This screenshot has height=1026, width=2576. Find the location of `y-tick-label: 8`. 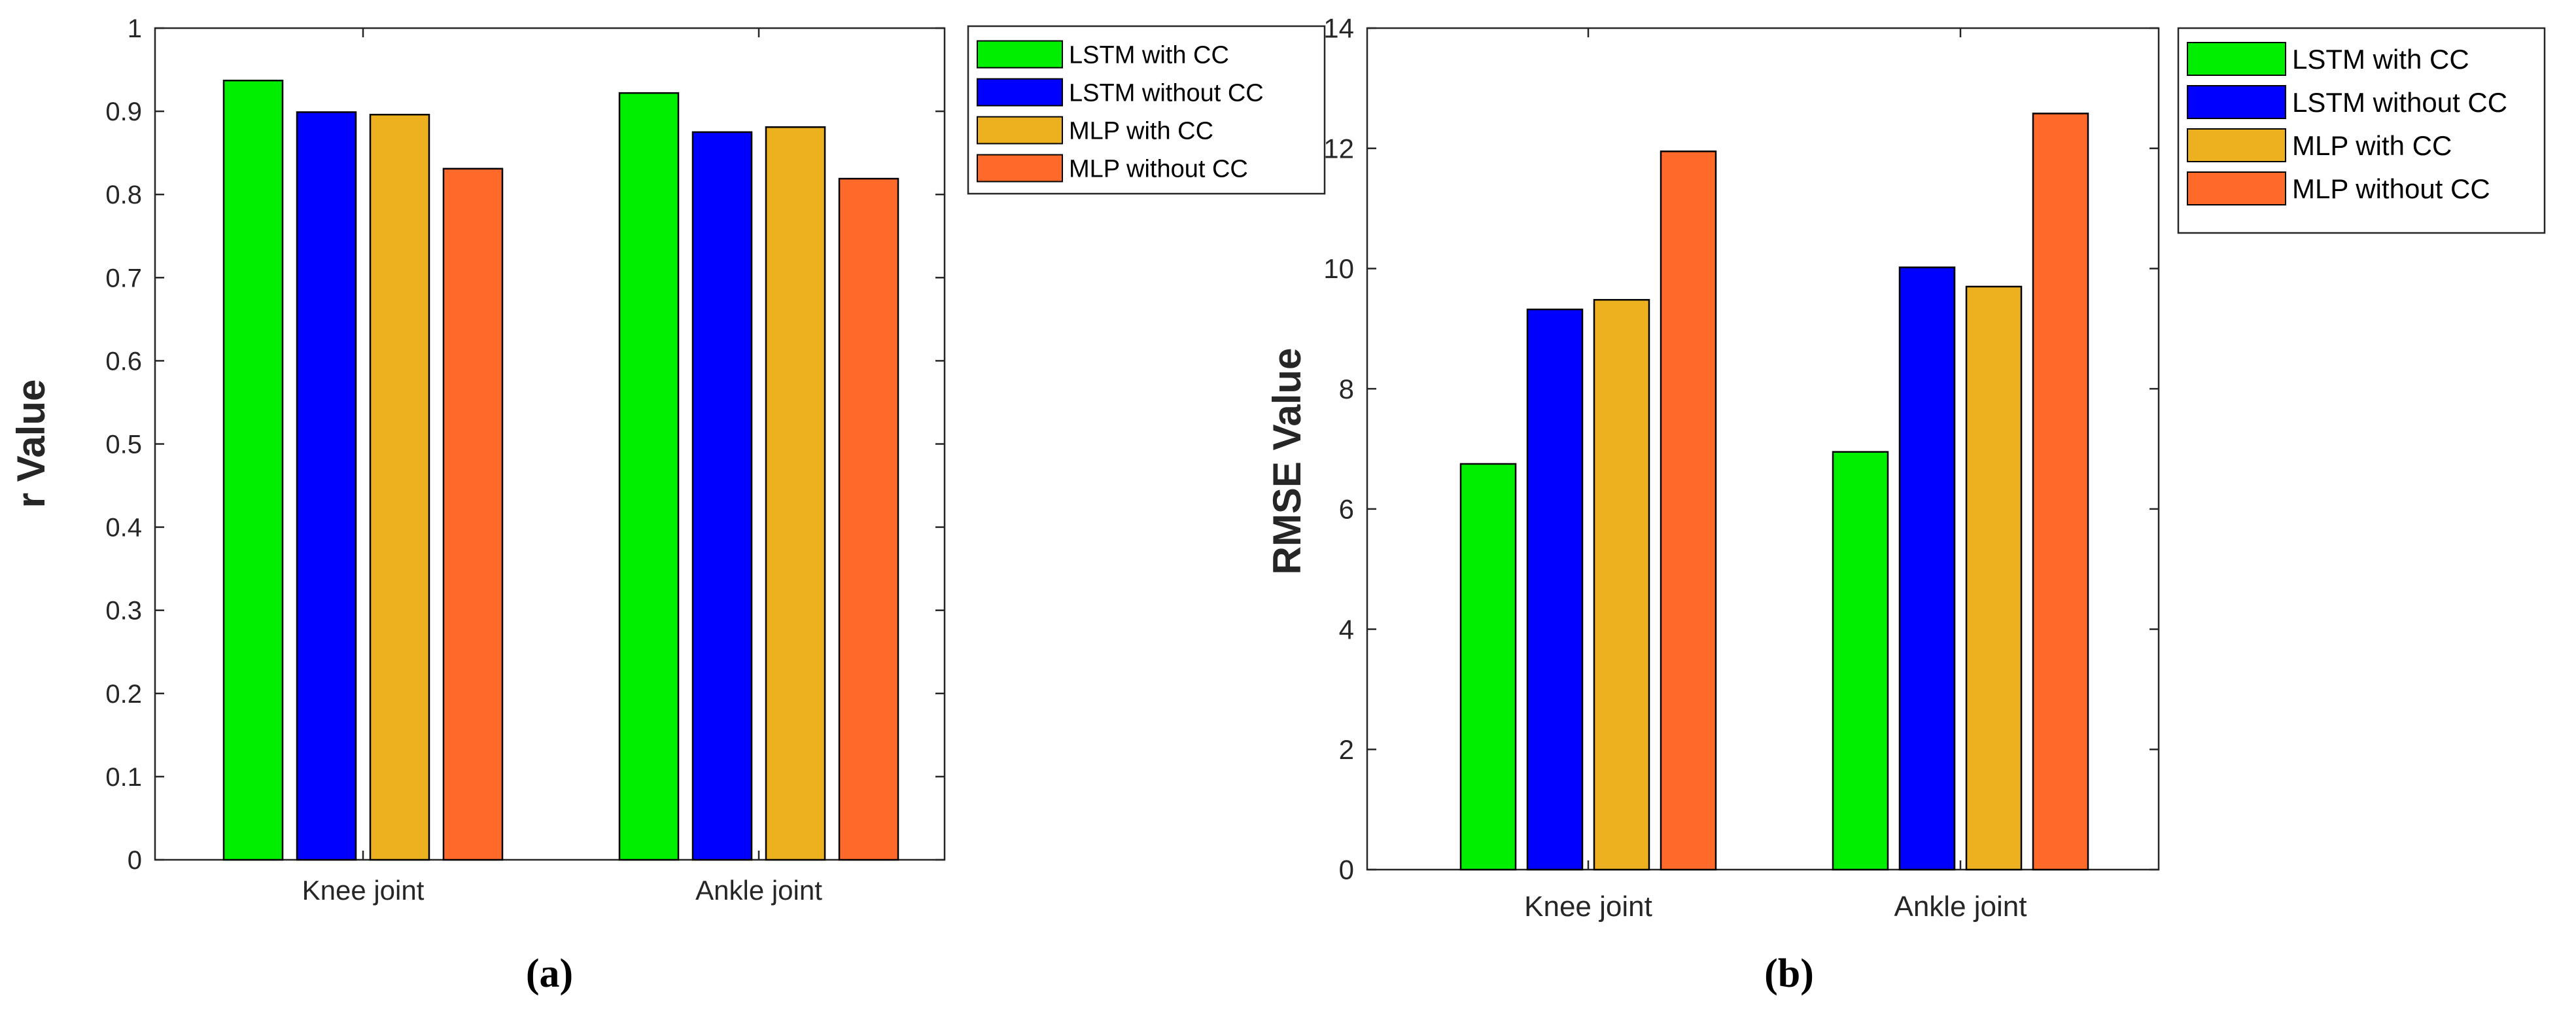

y-tick-label: 8 is located at coordinates (1346, 389).